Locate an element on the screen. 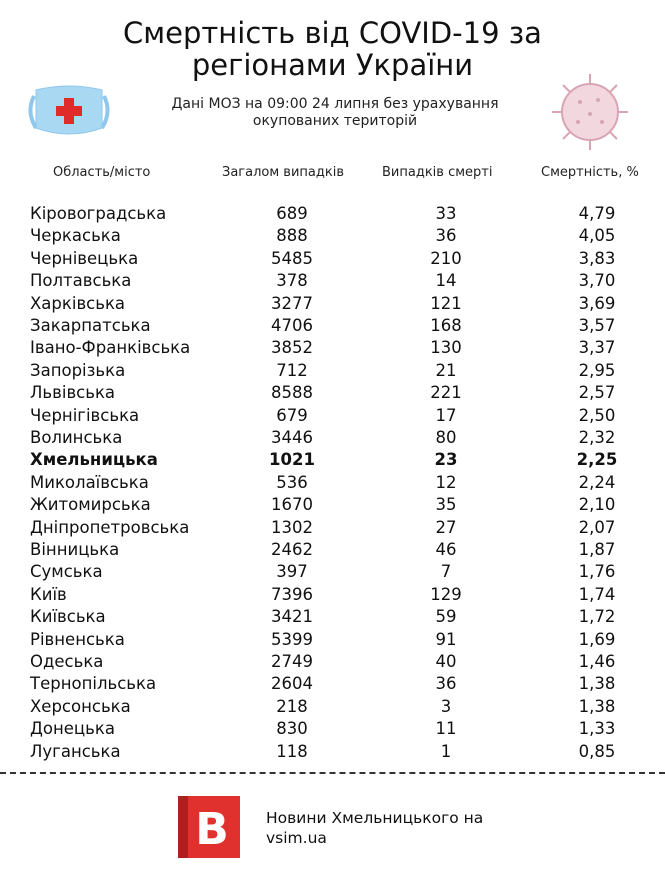 The height and width of the screenshot is (889, 665). title: регіонами України is located at coordinates (332, 65).